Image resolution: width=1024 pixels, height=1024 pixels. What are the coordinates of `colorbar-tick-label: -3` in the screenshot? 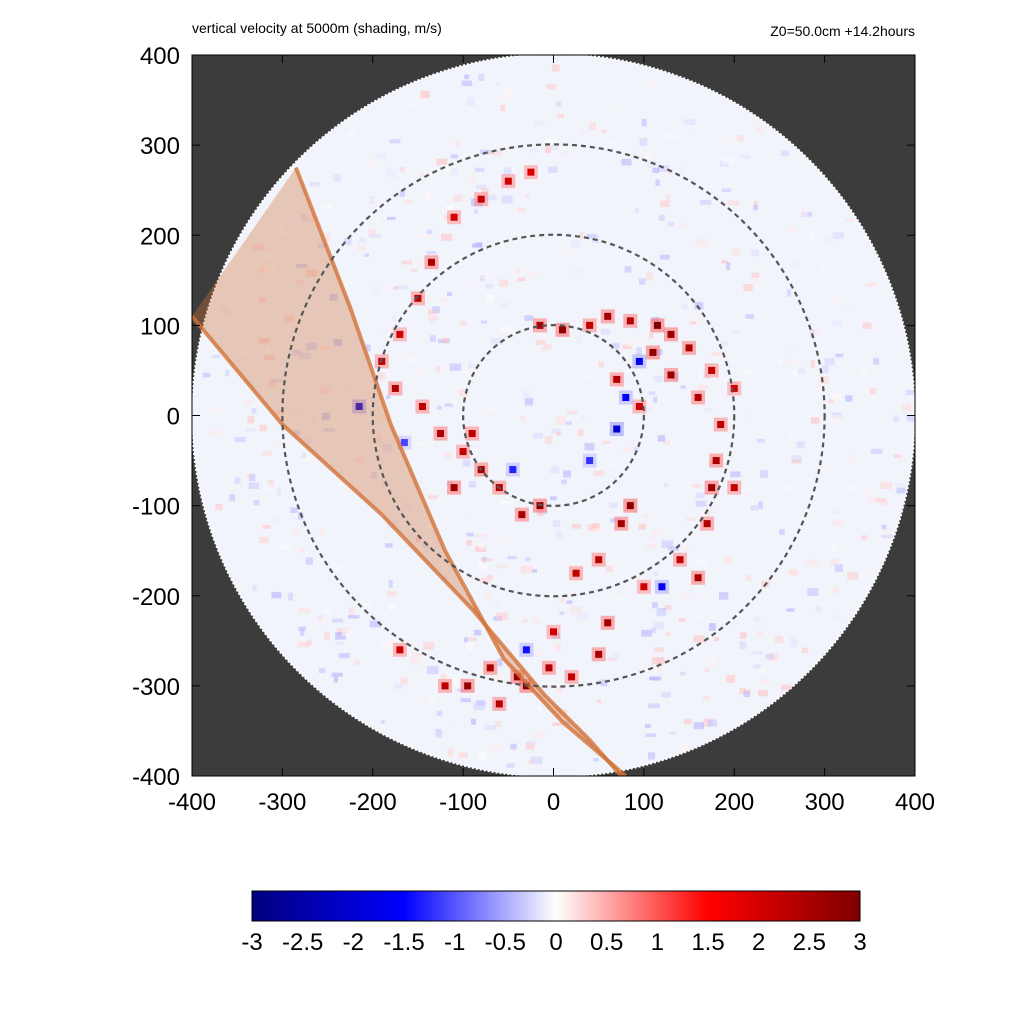 It's located at (251, 942).